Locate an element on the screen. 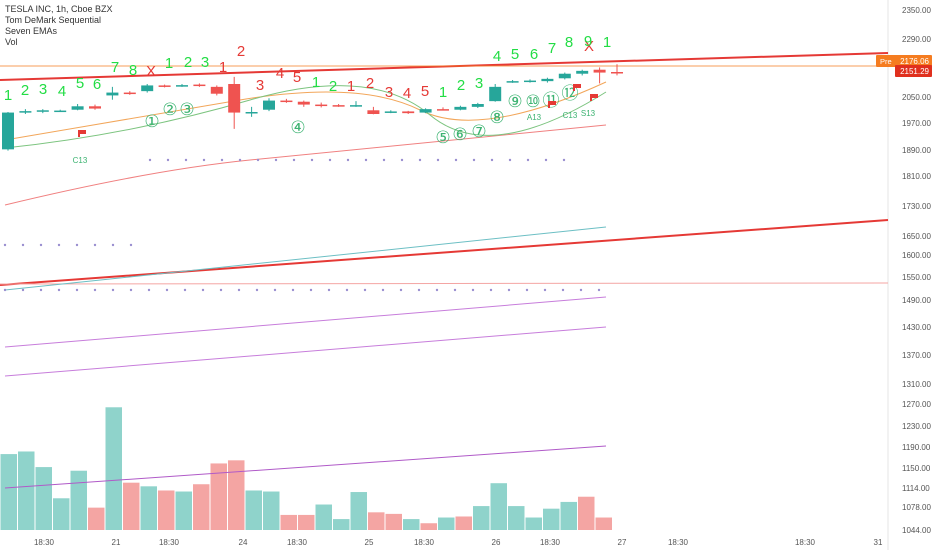 The height and width of the screenshot is (550, 932). td-count: 8 is located at coordinates (133, 70).